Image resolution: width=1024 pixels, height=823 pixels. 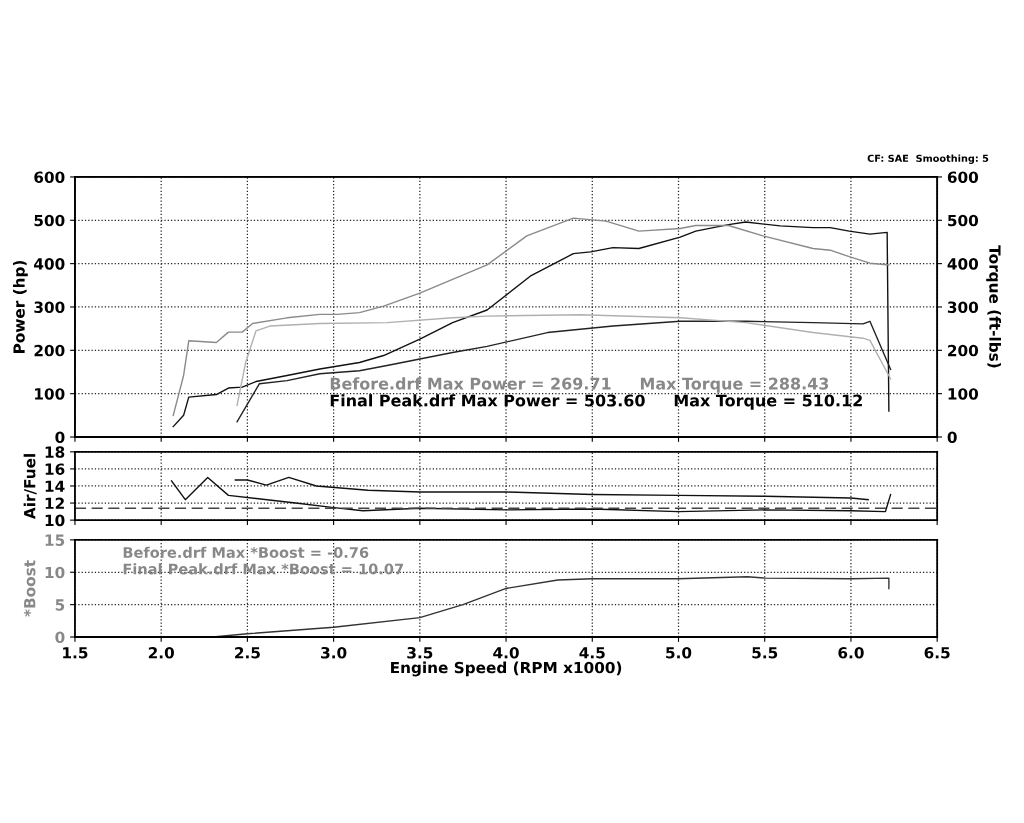 What do you see at coordinates (54, 503) in the screenshot?
I see `y-tick-label: 12` at bounding box center [54, 503].